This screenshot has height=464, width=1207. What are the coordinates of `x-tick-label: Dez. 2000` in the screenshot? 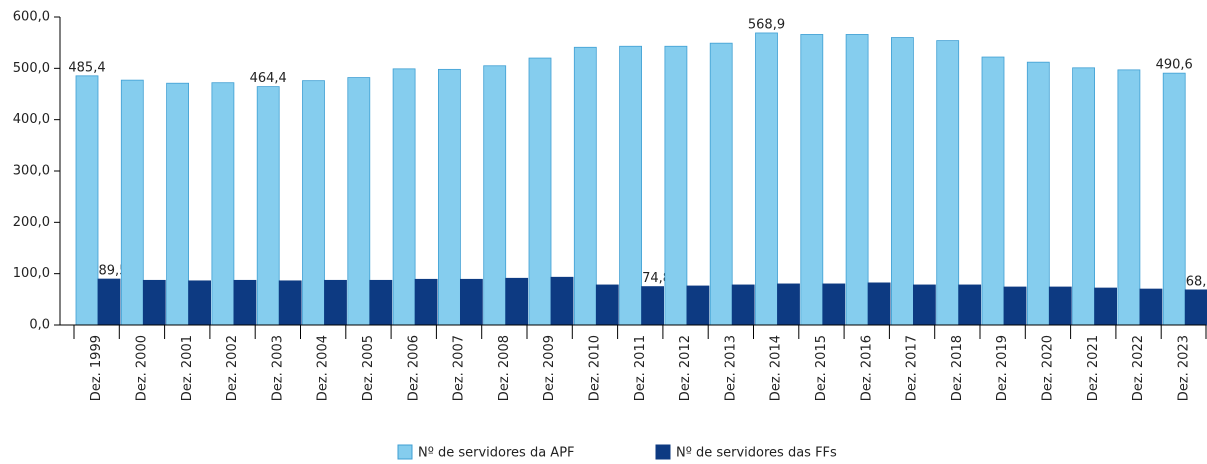 It's located at (141, 368).